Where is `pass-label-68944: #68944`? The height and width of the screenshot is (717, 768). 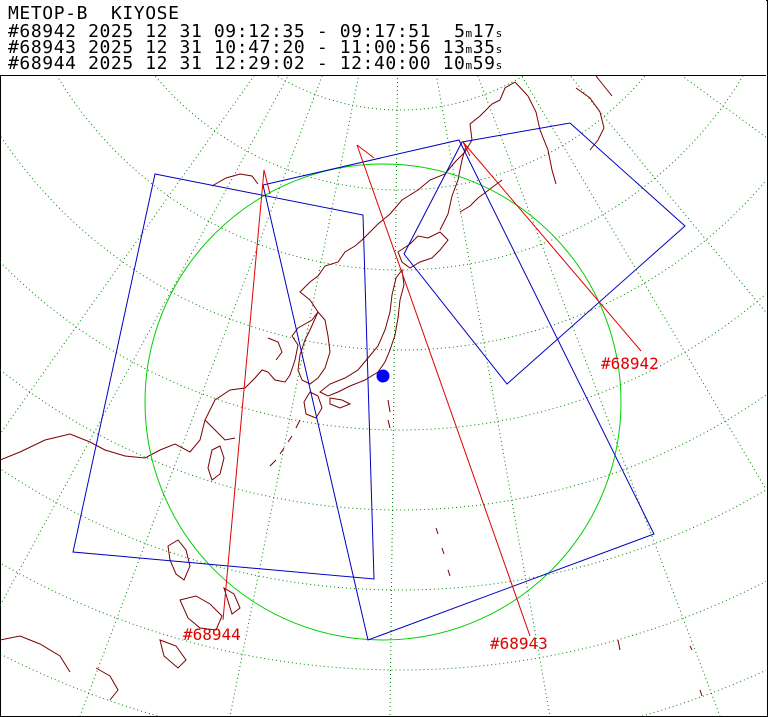
pass-label-68944: #68944 is located at coordinates (212, 634).